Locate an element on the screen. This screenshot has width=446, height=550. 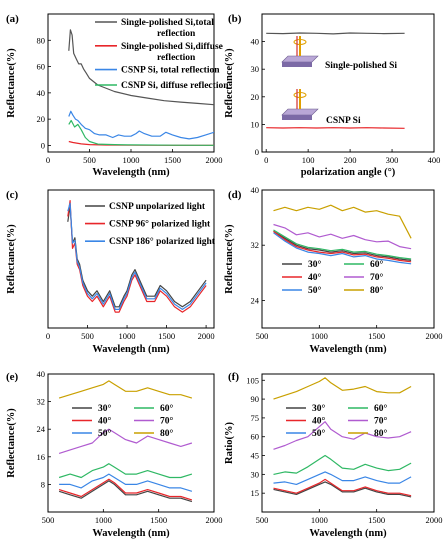
panel-label: (c) is located at coordinates (12, 195).